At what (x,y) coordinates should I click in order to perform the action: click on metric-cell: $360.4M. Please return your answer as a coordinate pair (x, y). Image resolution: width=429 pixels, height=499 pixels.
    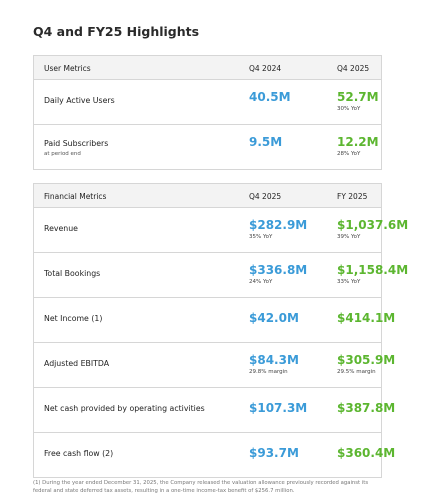
    Looking at the image, I should click on (366, 453).